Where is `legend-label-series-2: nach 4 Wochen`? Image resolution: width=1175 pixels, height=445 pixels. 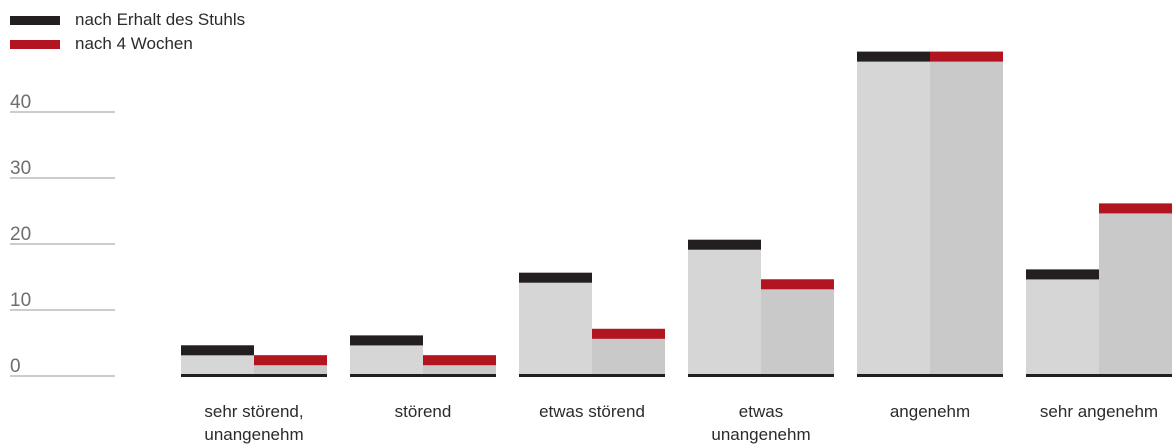 legend-label-series-2: nach 4 Wochen is located at coordinates (134, 43).